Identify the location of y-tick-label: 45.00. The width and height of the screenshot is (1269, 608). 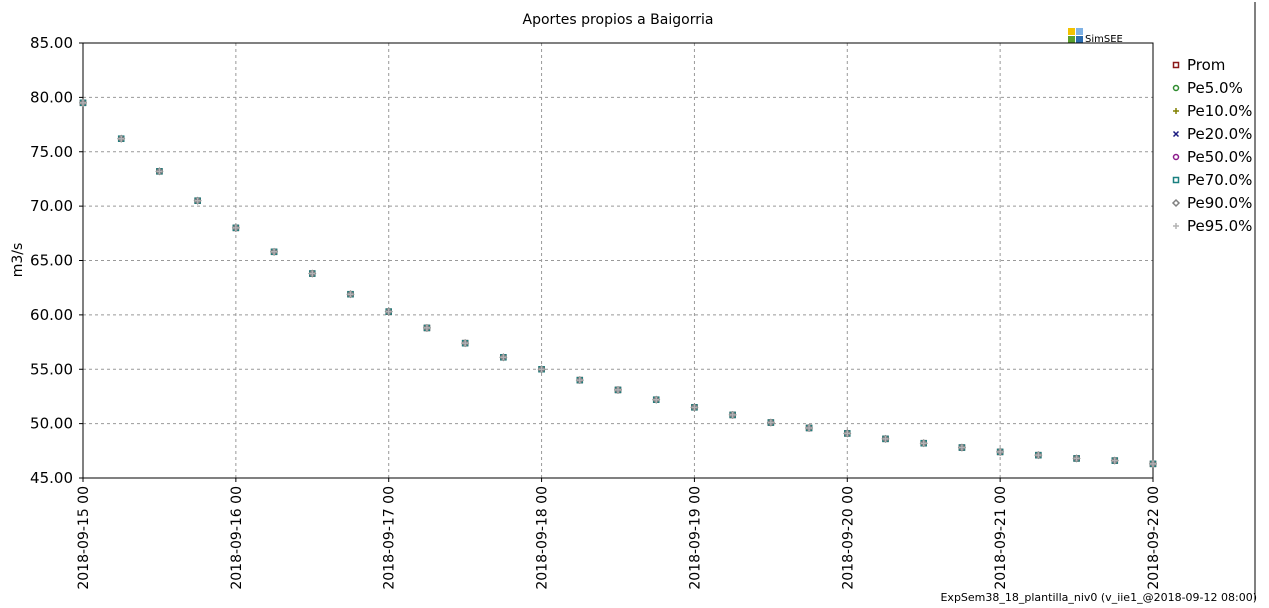
(51, 478).